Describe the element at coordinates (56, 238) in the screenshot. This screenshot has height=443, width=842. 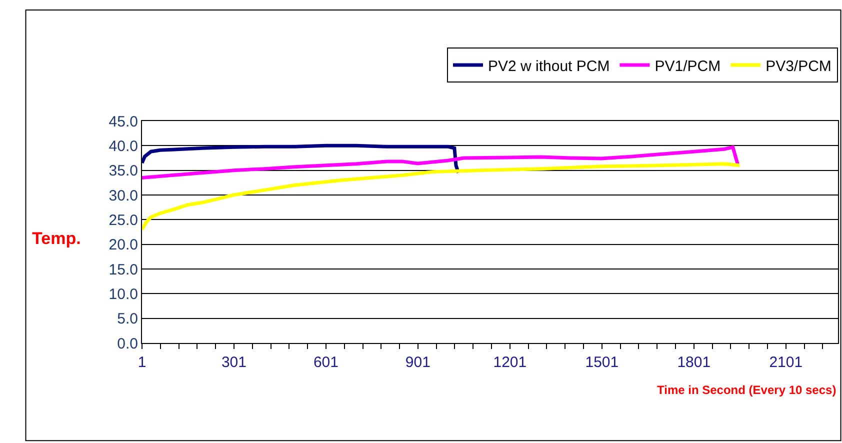
I see `y-axis-title: Temp.` at that location.